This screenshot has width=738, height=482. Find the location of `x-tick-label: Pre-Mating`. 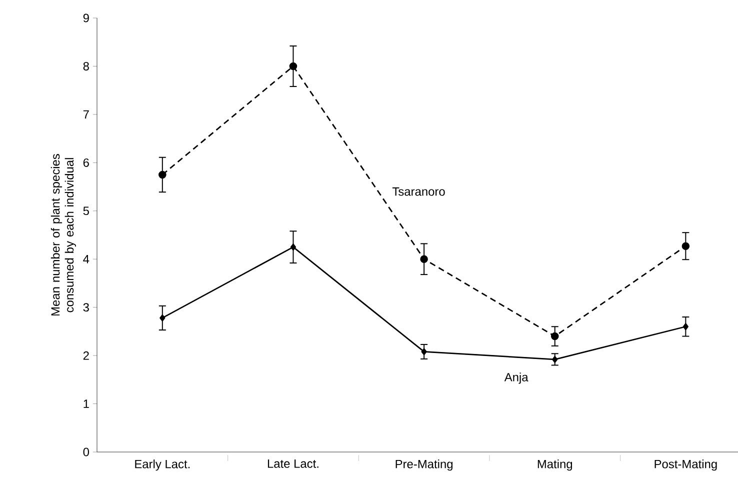

x-tick-label: Pre-Mating is located at coordinates (424, 465).